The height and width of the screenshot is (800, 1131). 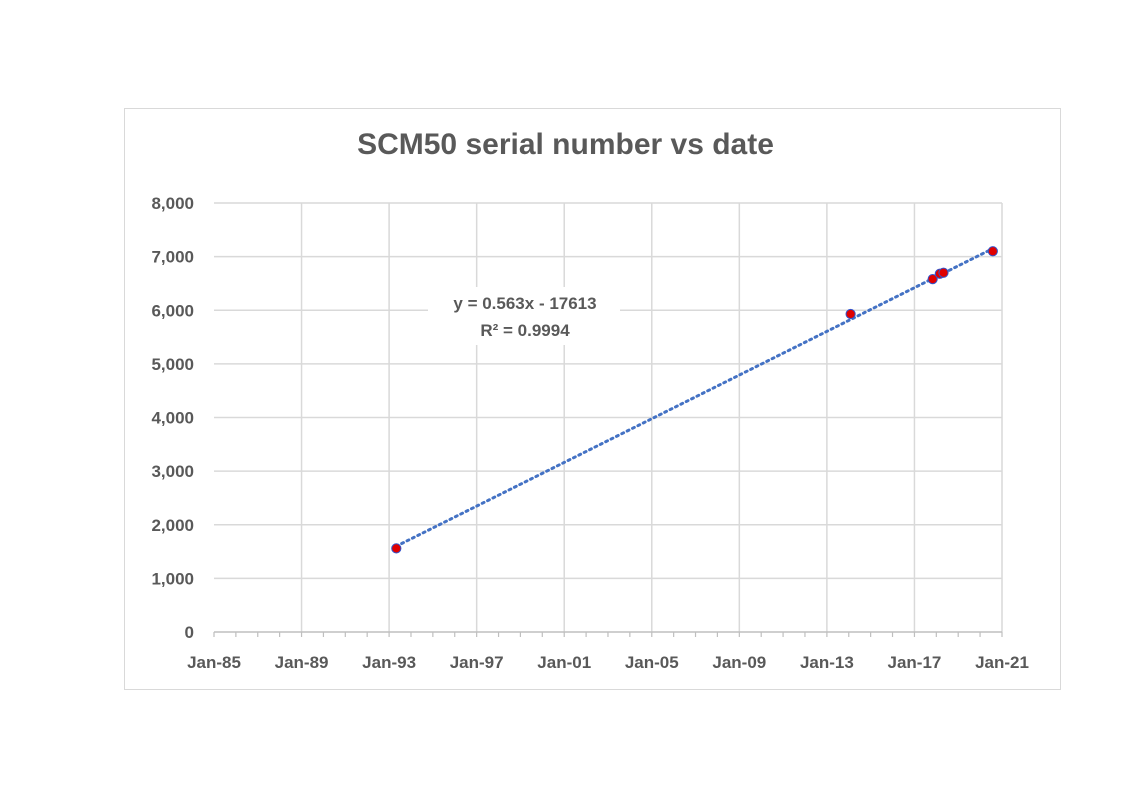 What do you see at coordinates (189, 632) in the screenshot?
I see `y-tick-label: 0` at bounding box center [189, 632].